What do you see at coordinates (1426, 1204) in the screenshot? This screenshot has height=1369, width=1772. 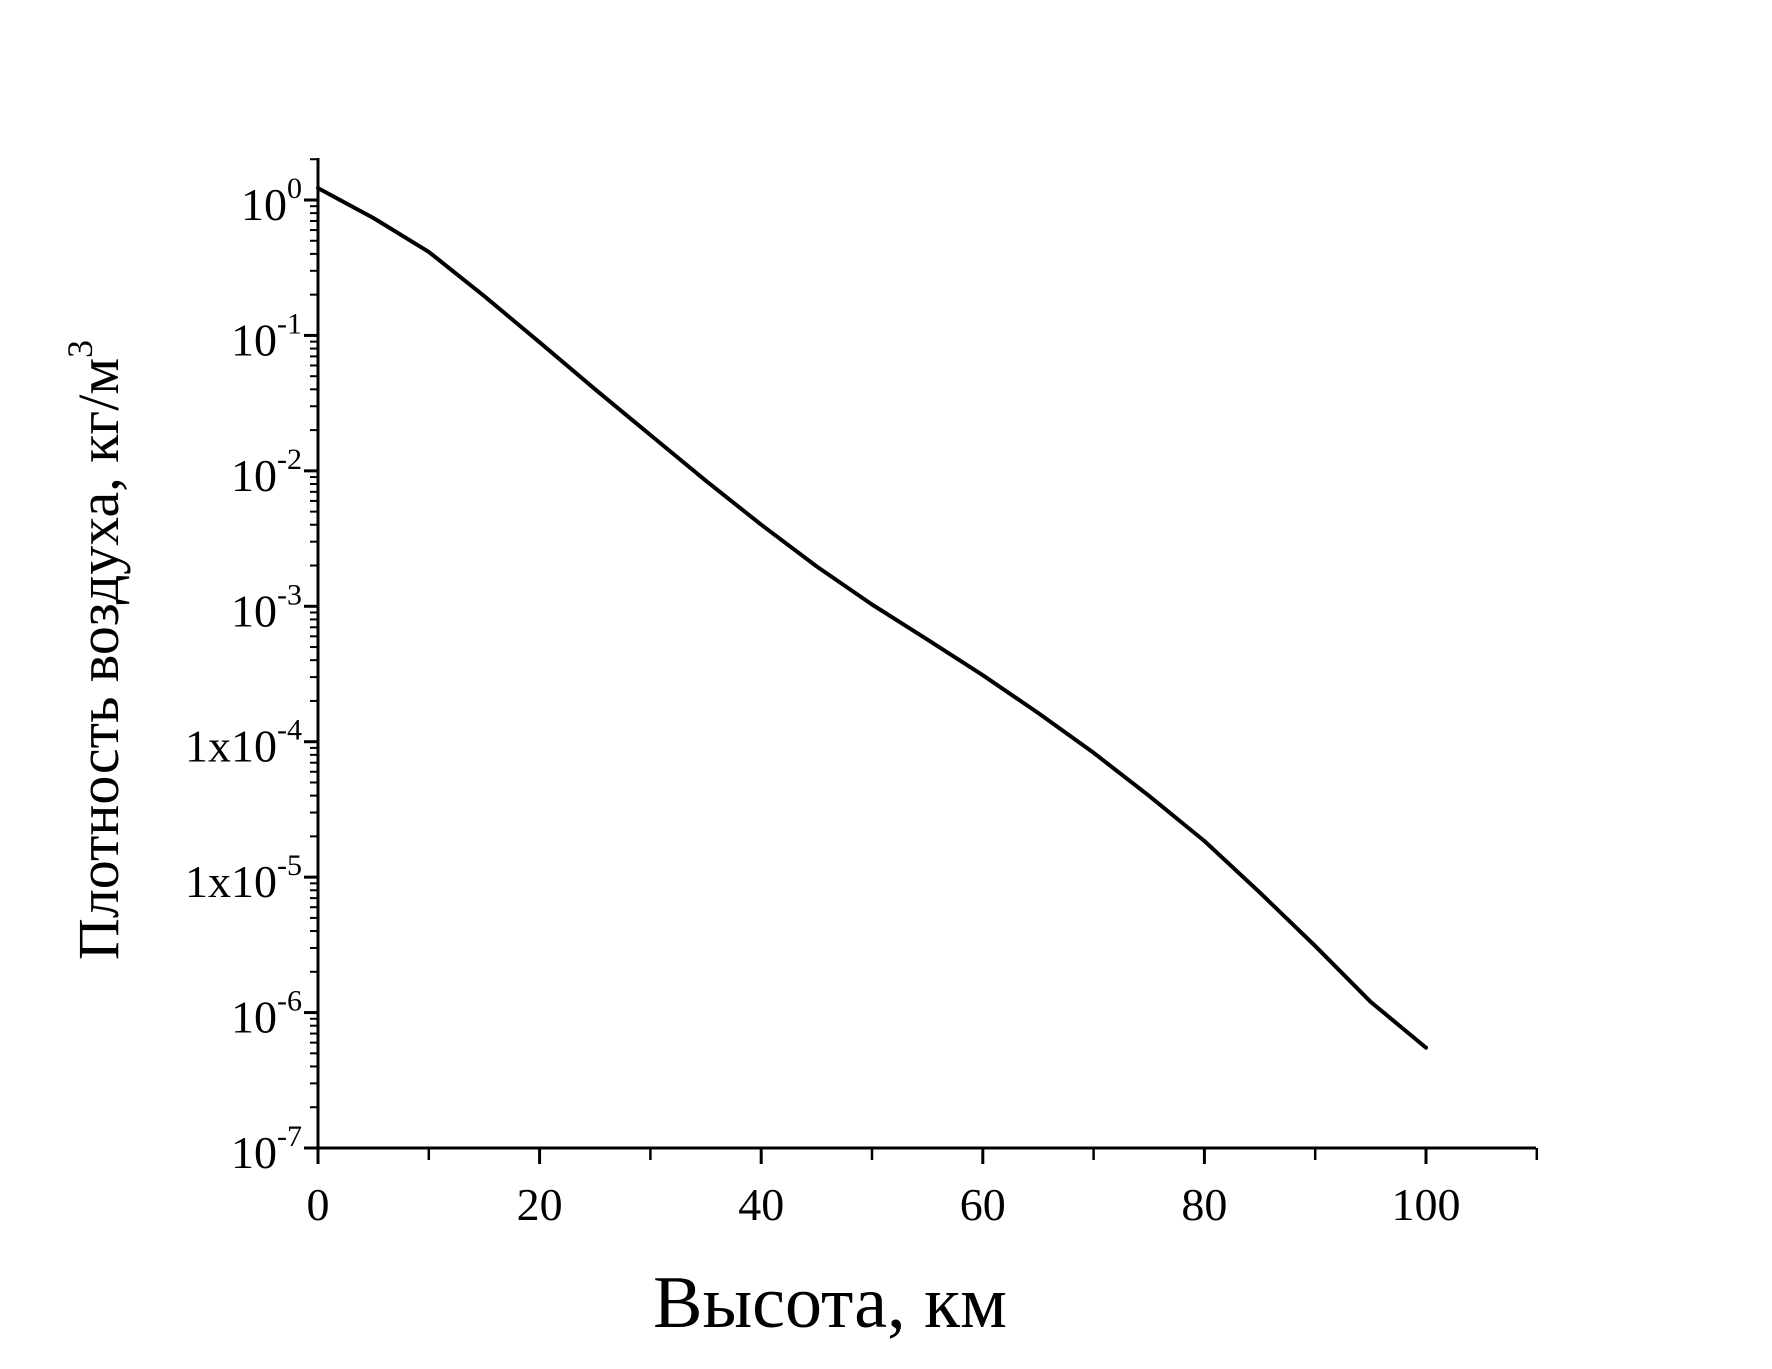 I see `x-tick-label: 100` at bounding box center [1426, 1204].